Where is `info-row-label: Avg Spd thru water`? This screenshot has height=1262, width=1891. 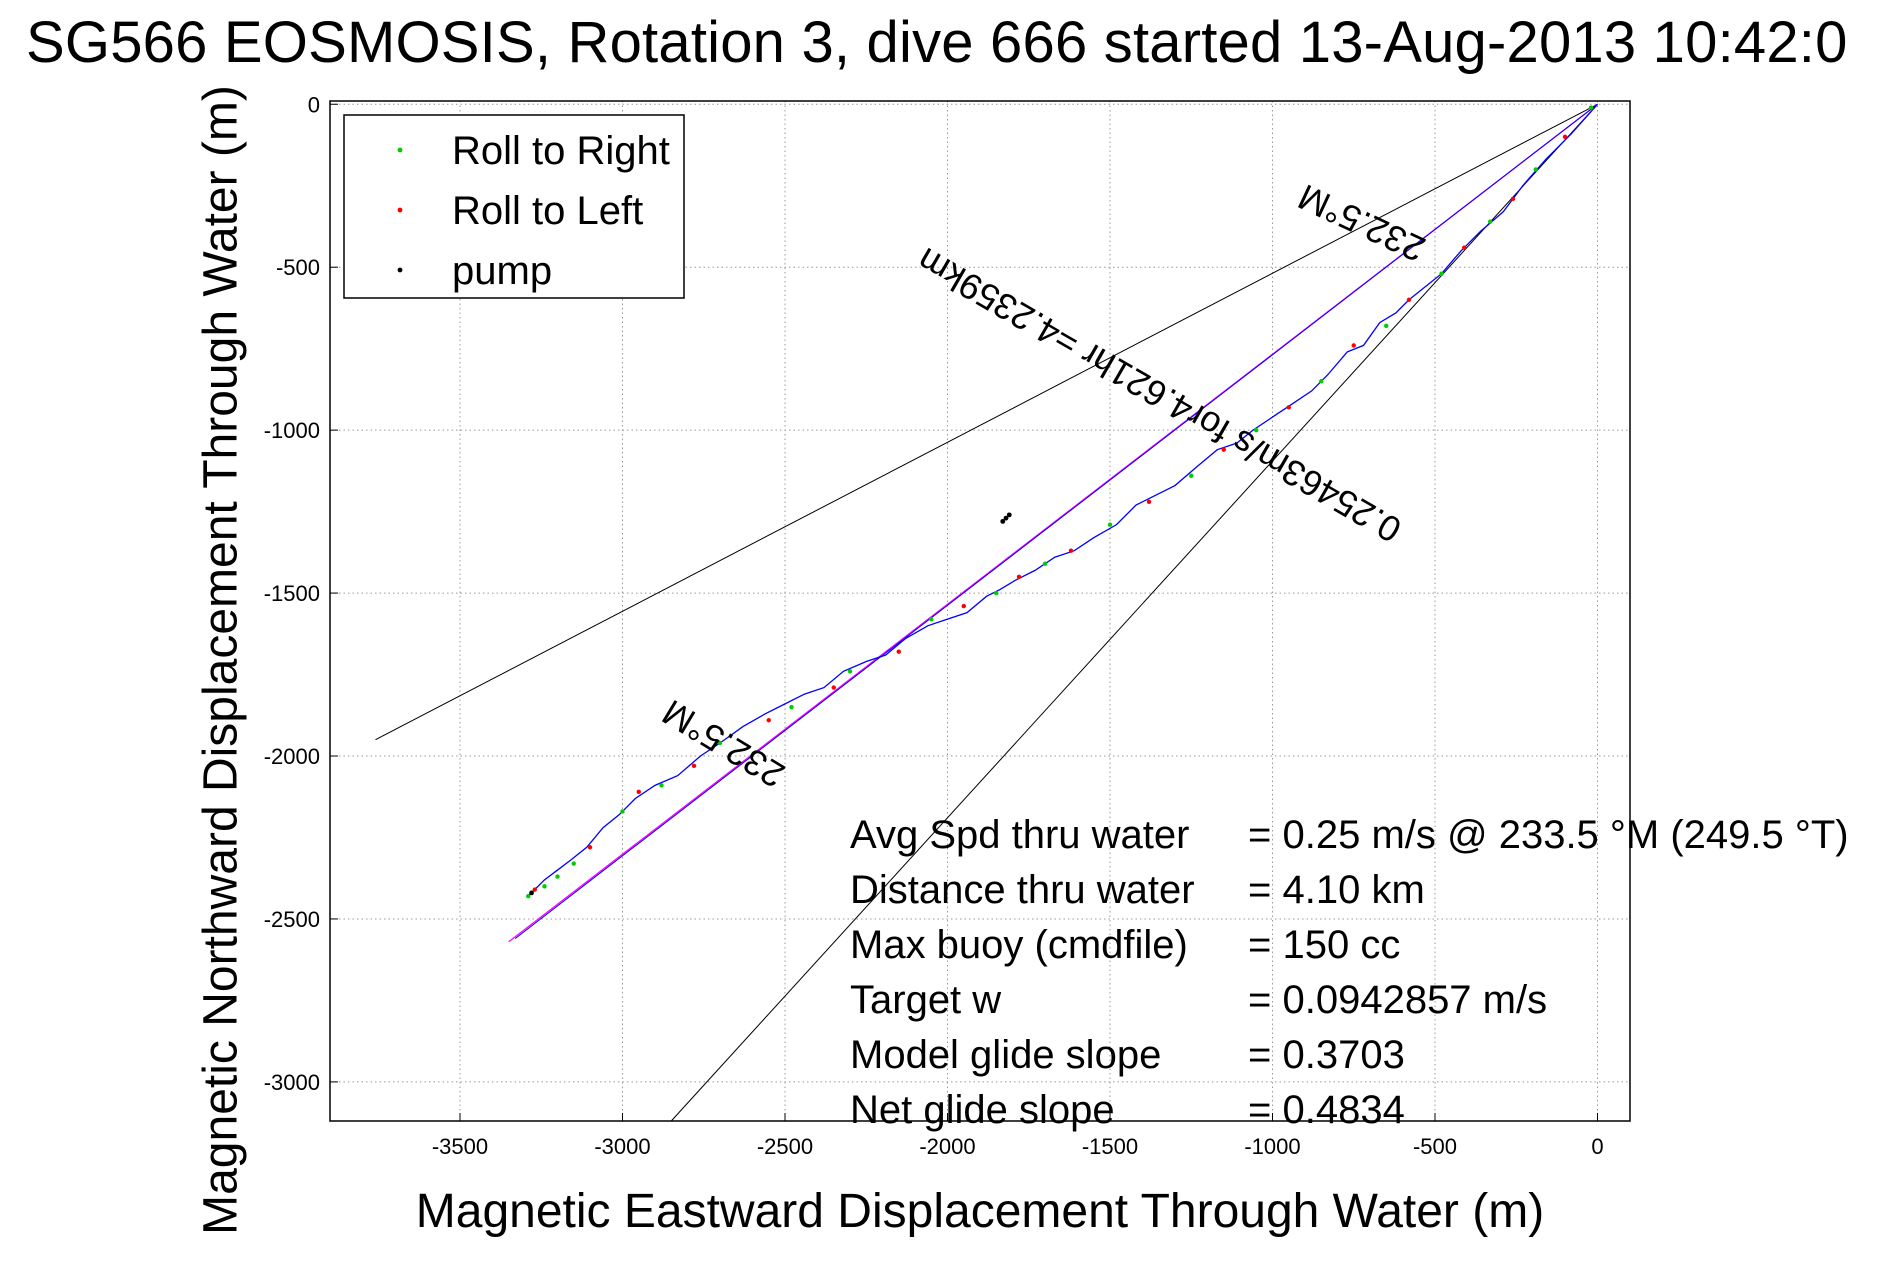 info-row-label: Avg Spd thru water is located at coordinates (1019, 835).